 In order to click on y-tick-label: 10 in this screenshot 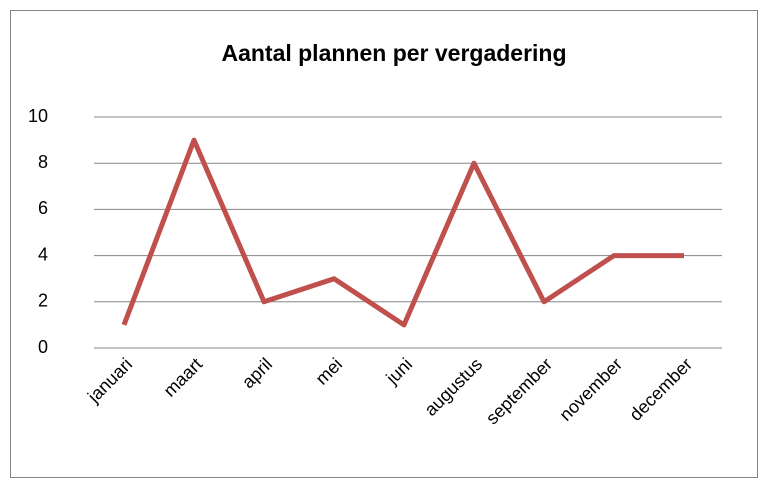, I will do `click(38, 116)`.